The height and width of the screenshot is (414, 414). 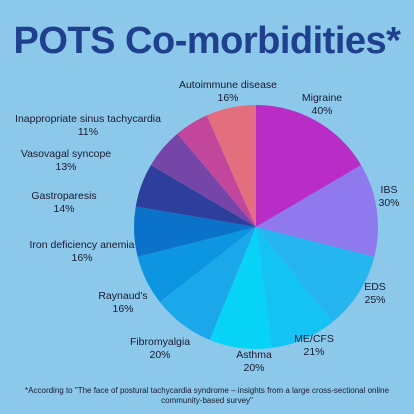 What do you see at coordinates (240, 288) in the screenshot?
I see `slice-asthma` at bounding box center [240, 288].